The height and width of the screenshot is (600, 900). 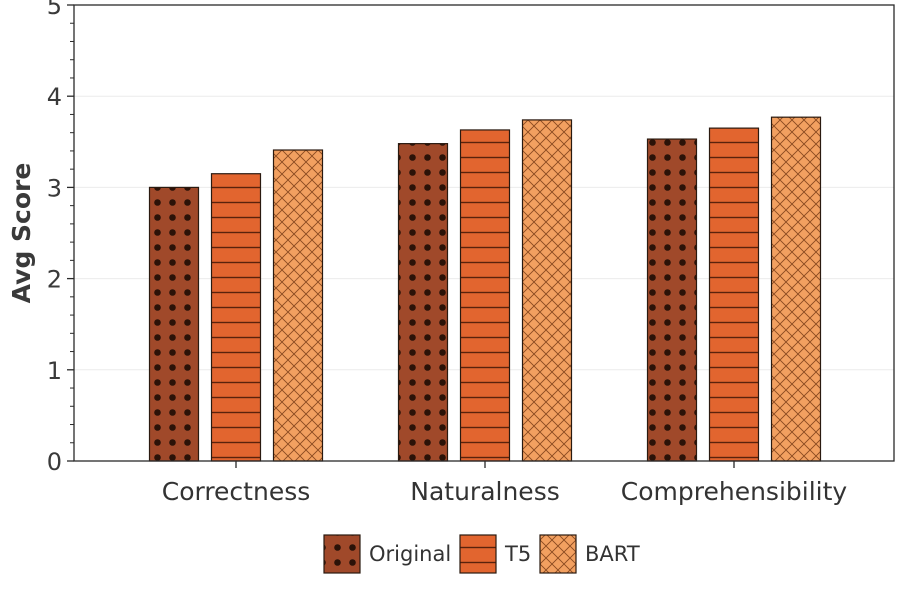 I want to click on legend: Original T5 BART, so click(x=481, y=554).